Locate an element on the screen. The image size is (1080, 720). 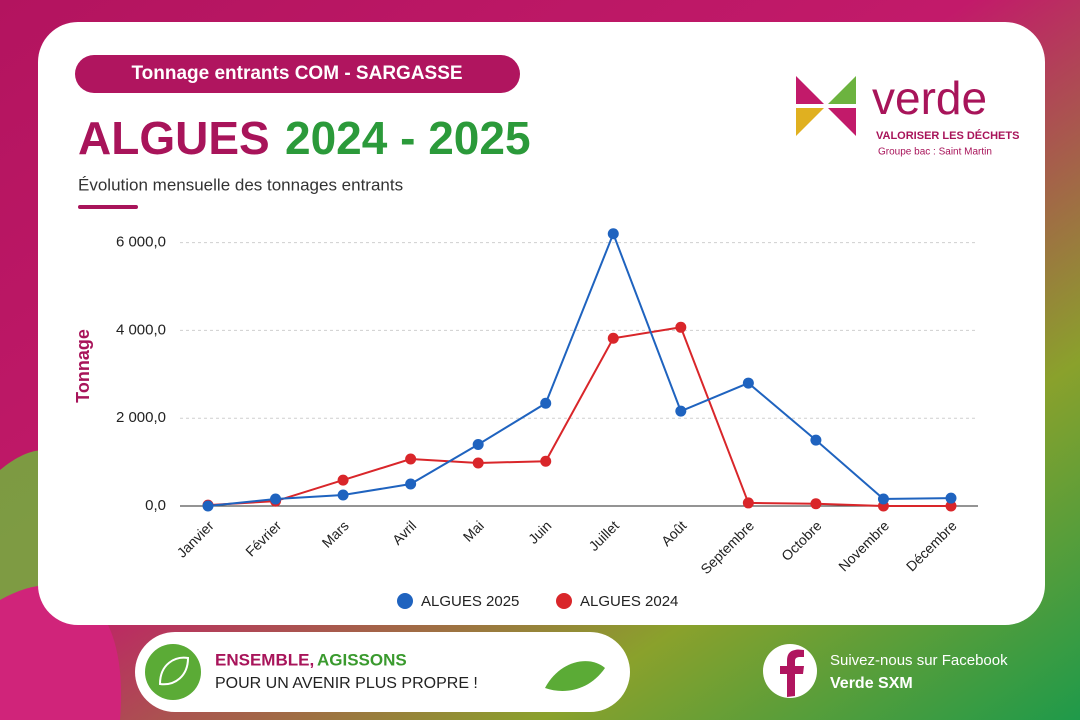
y-axis-label: Tonnage is located at coordinates (83, 366).